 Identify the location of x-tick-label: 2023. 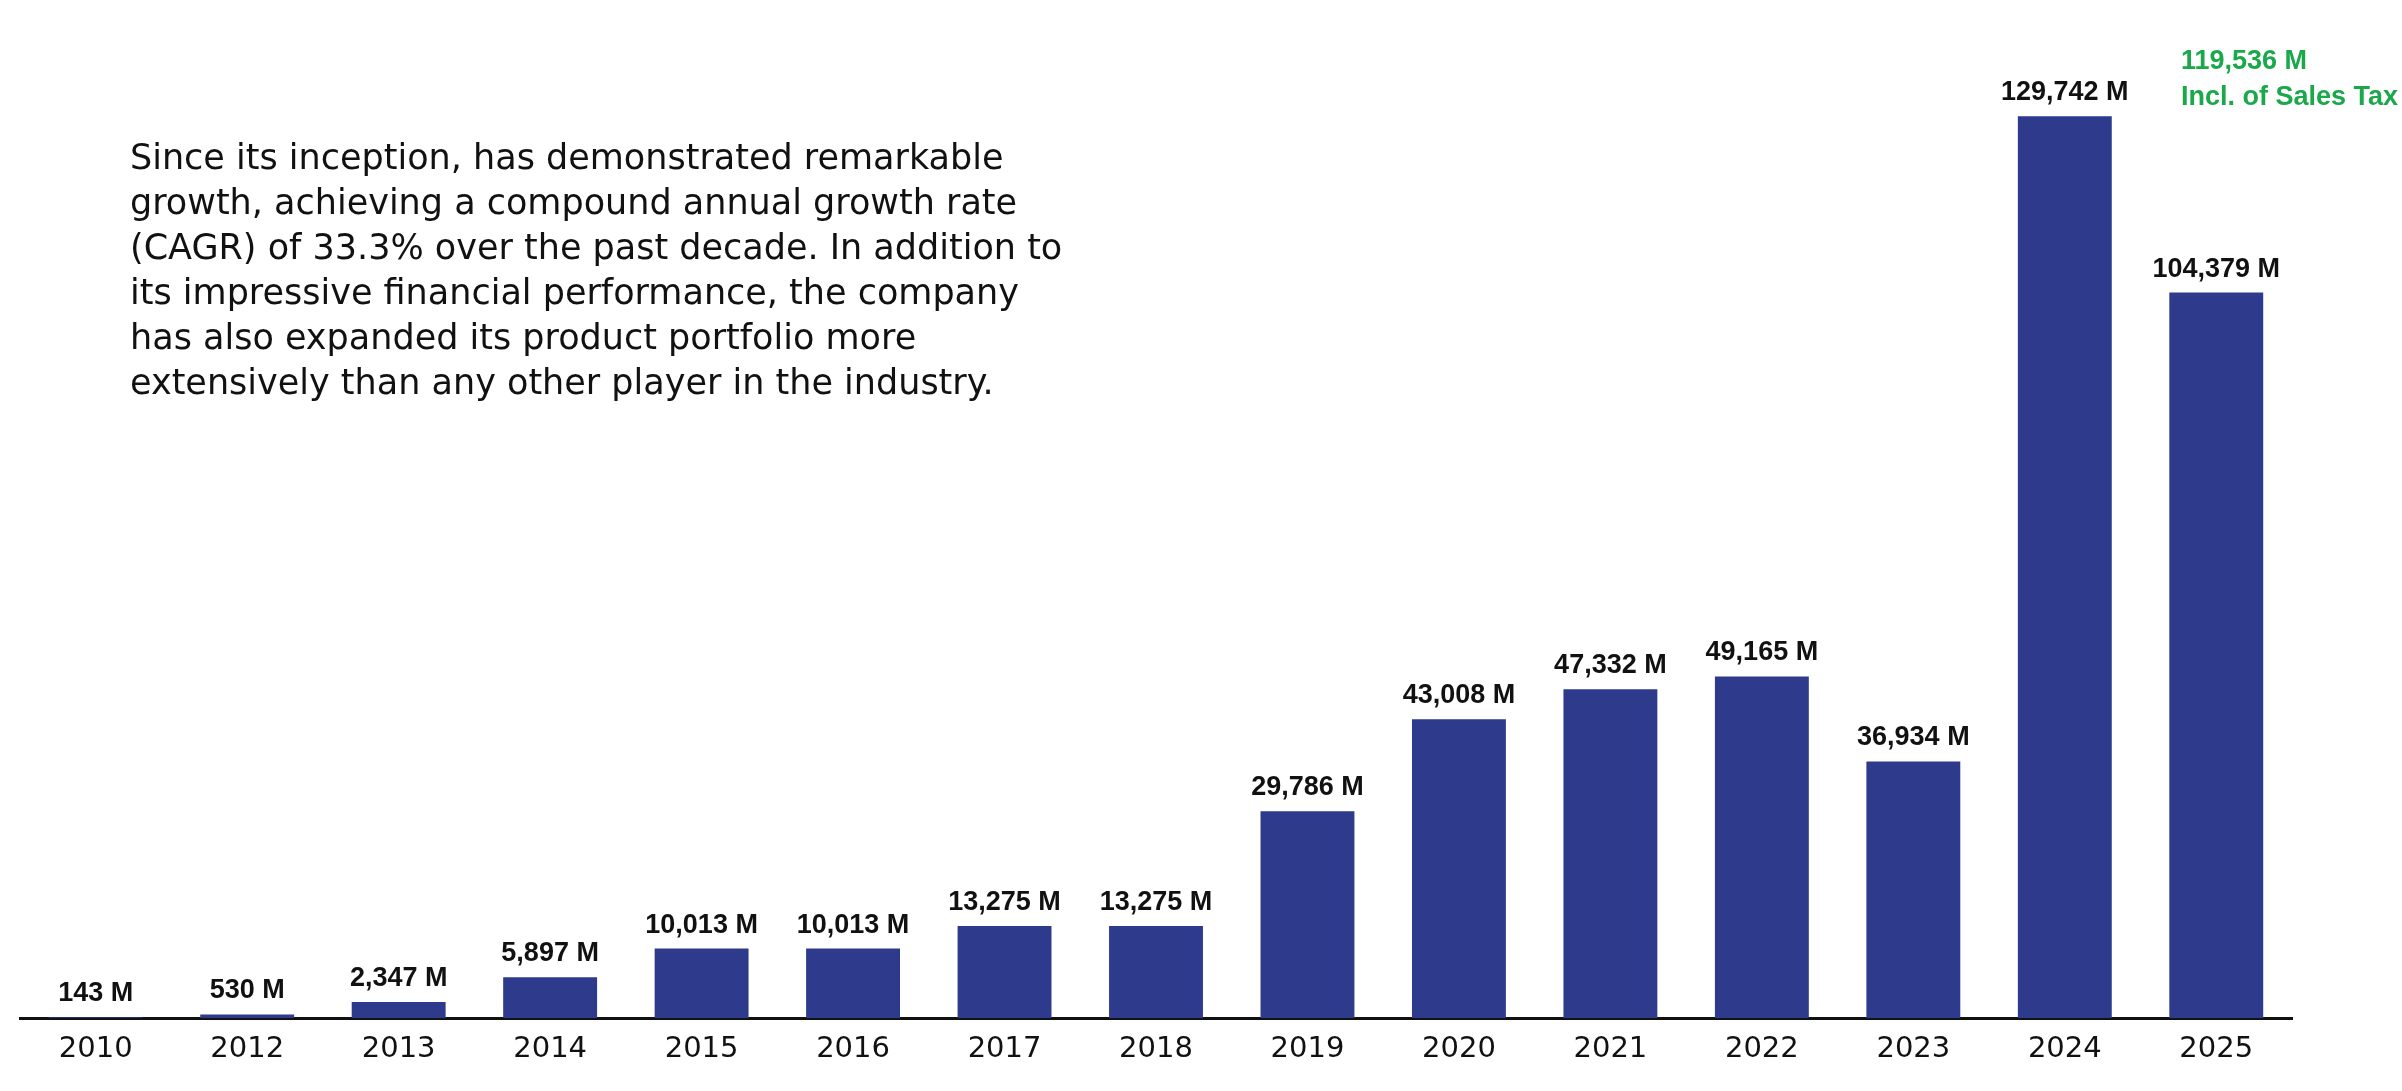
(1913, 1047).